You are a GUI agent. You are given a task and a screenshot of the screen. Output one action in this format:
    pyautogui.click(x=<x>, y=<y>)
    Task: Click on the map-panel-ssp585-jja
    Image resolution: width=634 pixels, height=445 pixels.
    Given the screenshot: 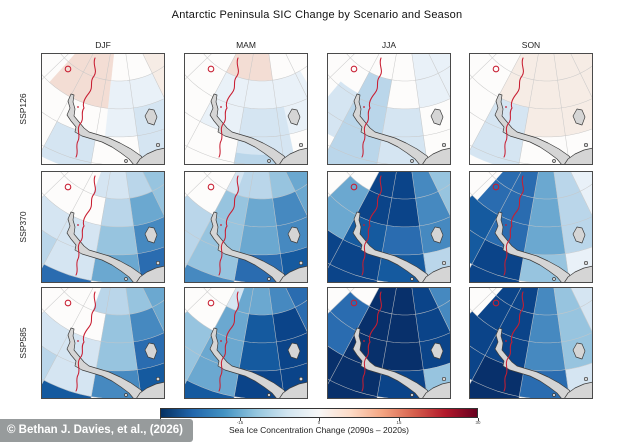 What is the action you would take?
    pyautogui.click(x=389, y=343)
    